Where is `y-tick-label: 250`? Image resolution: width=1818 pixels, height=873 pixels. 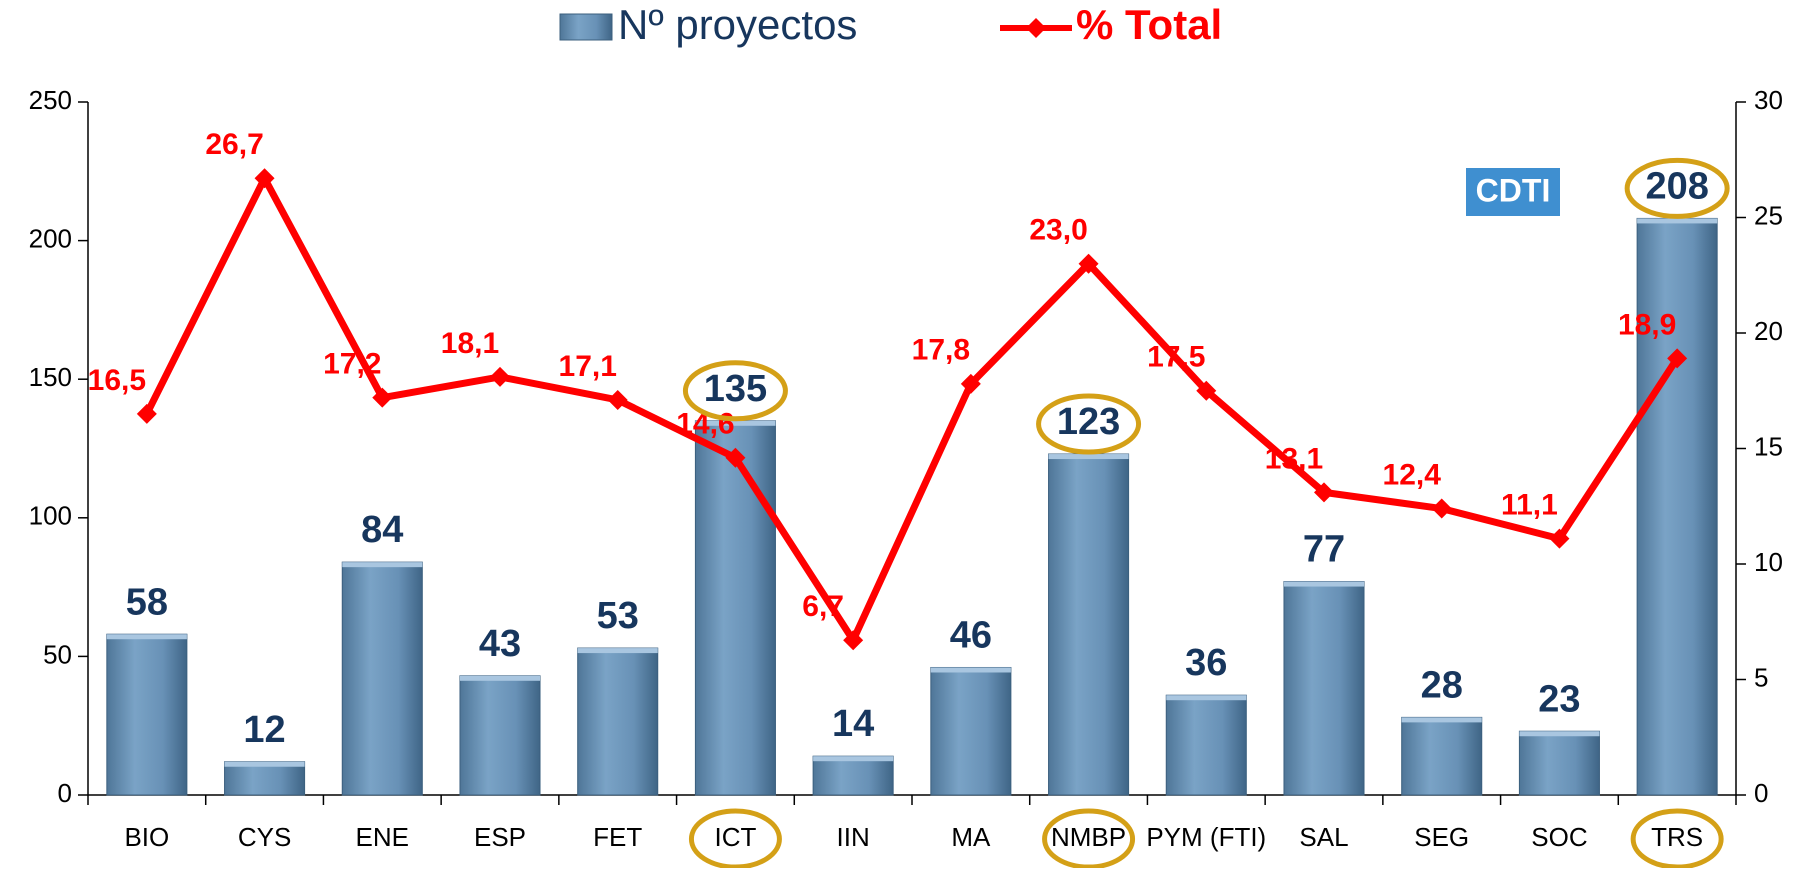 y-tick-label: 250 is located at coordinates (50, 100).